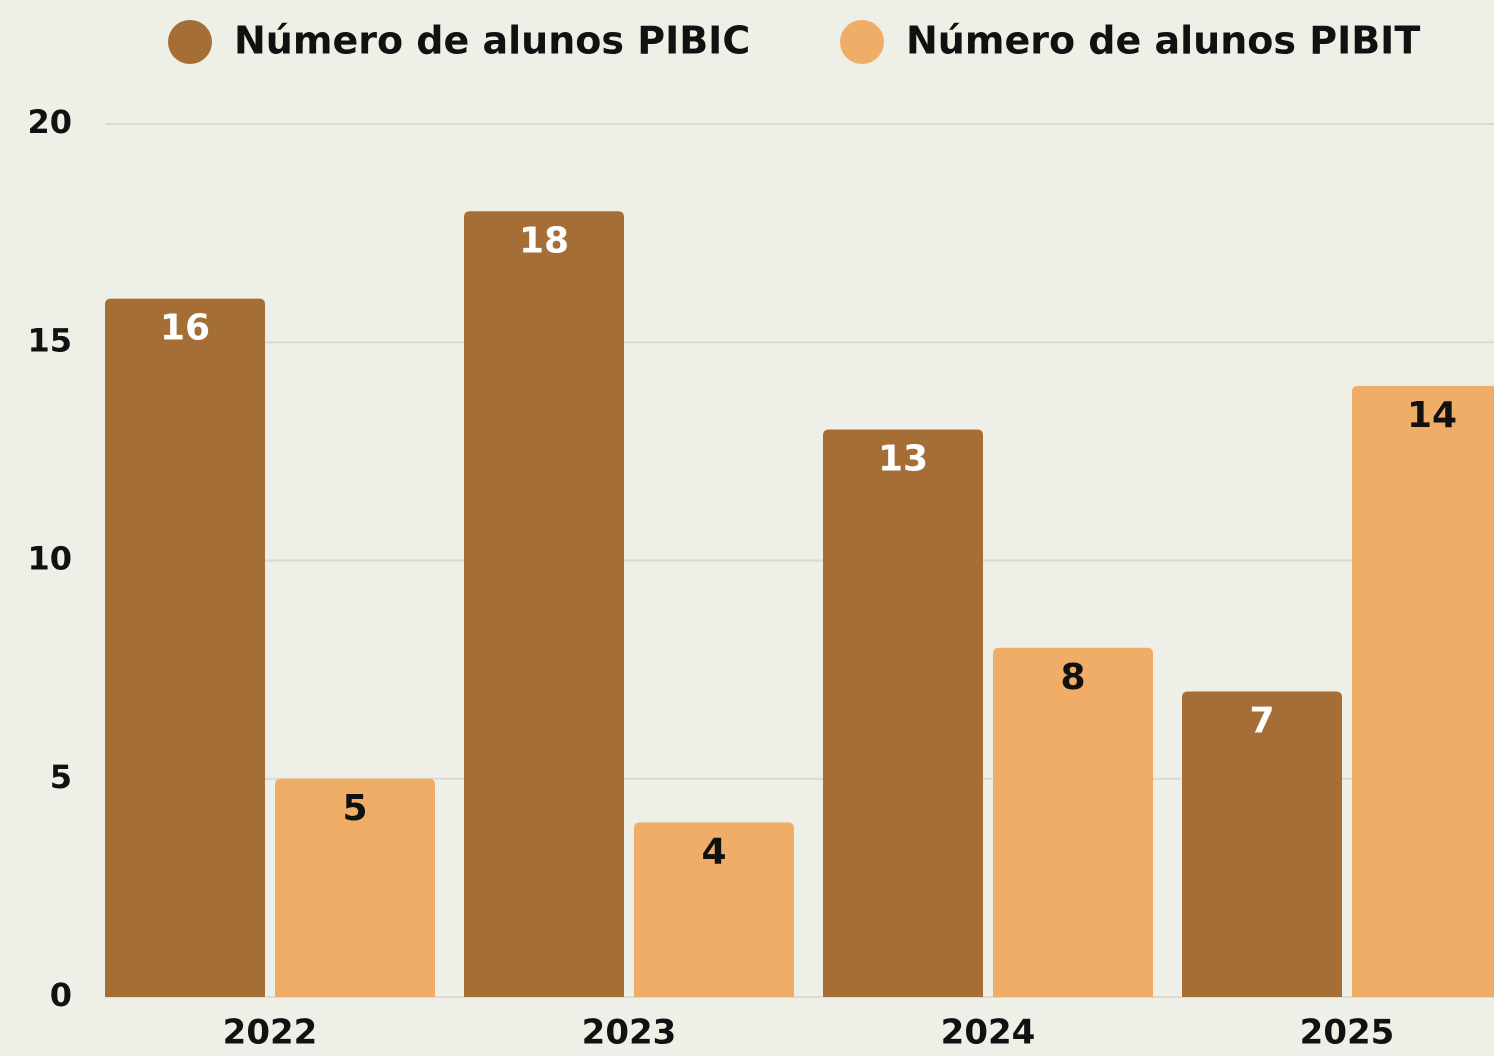 Image resolution: width=1494 pixels, height=1056 pixels. What do you see at coordinates (1072, 677) in the screenshot?
I see `data-label: 8` at bounding box center [1072, 677].